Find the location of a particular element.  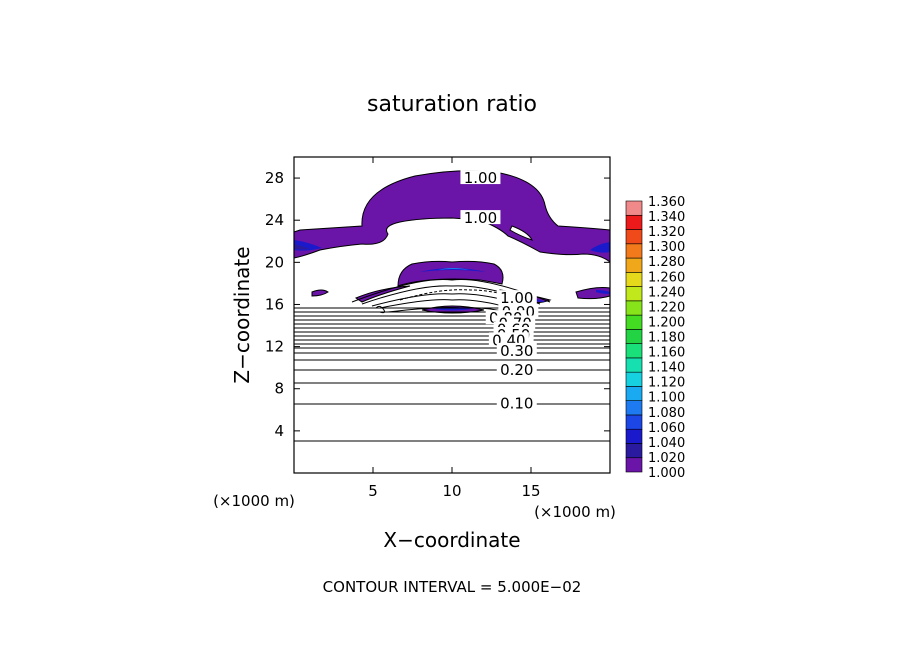

contour-label: 0.30 is located at coordinates (516, 351).